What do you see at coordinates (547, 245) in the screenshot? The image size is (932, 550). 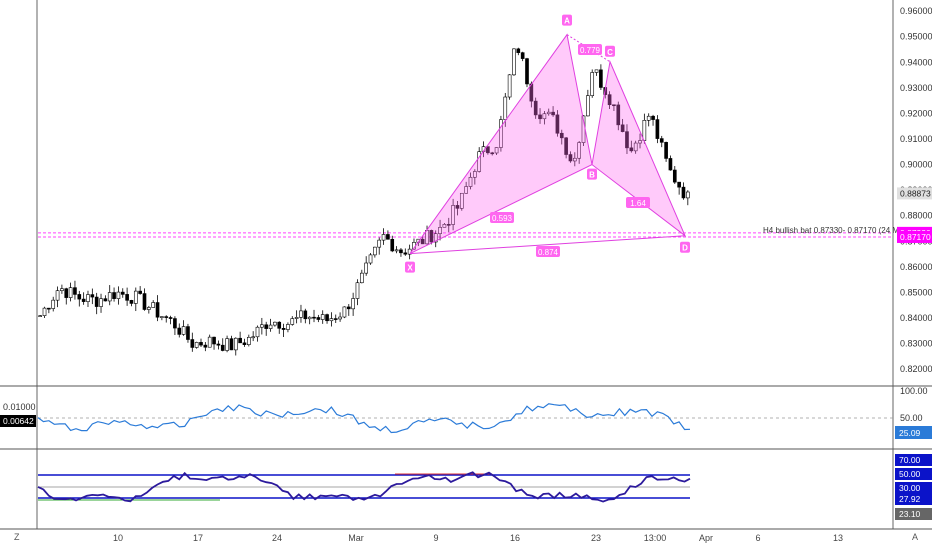 I see `pattern-line-xd` at bounding box center [547, 245].